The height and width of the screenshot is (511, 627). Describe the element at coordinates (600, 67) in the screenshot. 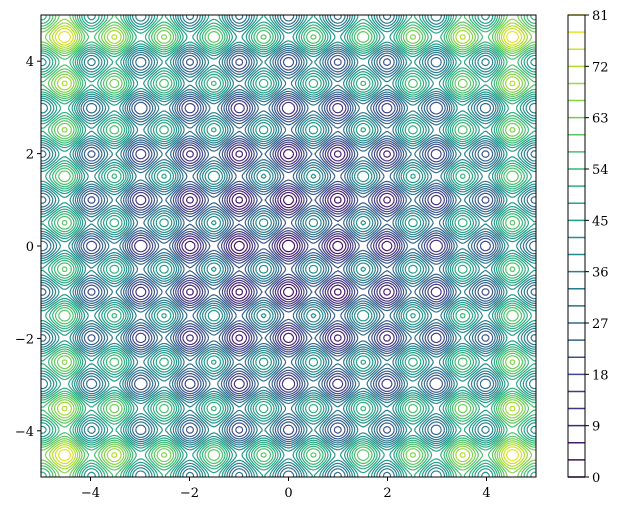

I see `colorbar-tick-label: 72` at that location.